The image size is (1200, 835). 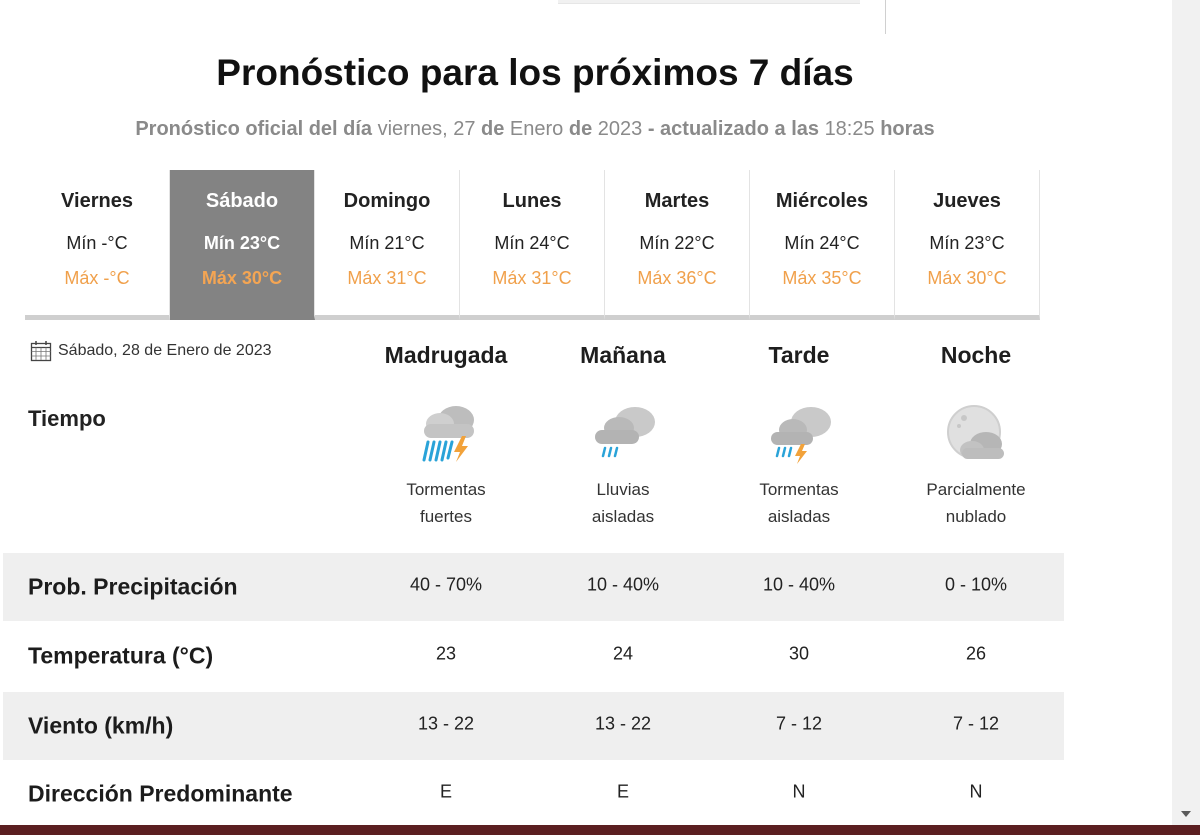 What do you see at coordinates (822, 278) in the screenshot?
I see `day-max-temp: Máx 35°C` at bounding box center [822, 278].